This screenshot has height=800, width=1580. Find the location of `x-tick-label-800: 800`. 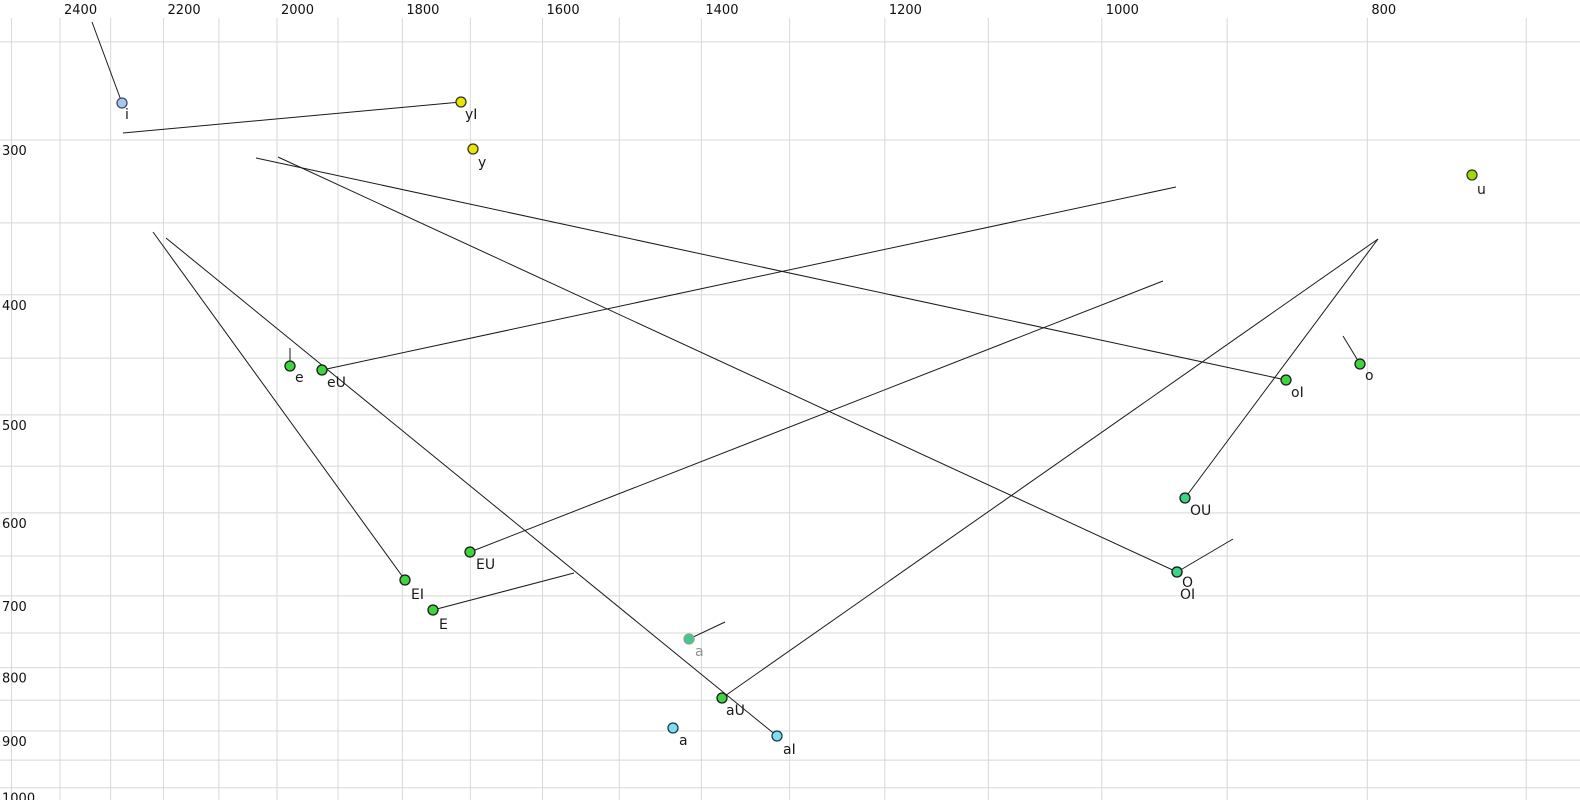

x-tick-label-800: 800 is located at coordinates (1383, 10).